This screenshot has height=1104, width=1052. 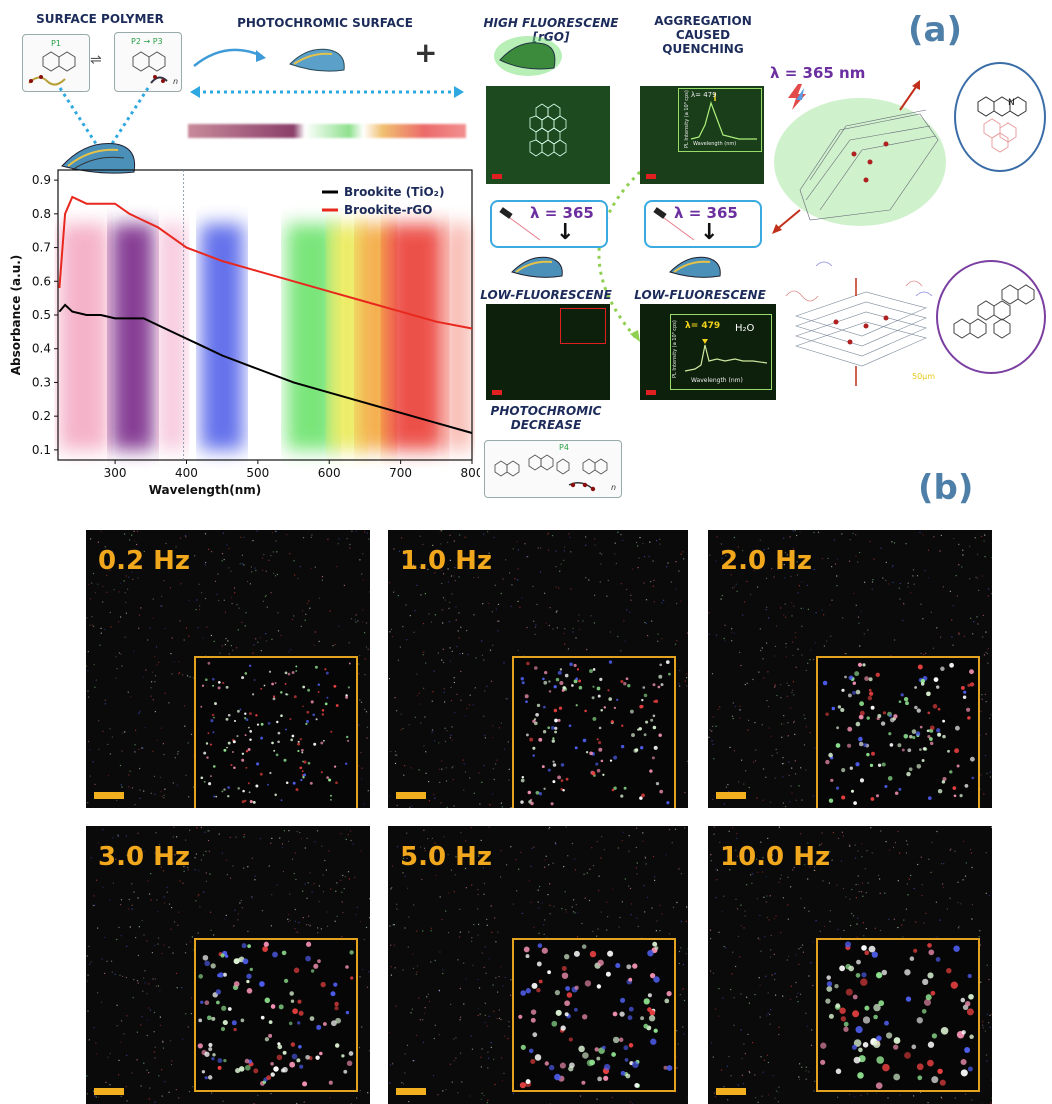 I want to click on x-tick-label: 800, so click(x=470, y=473).